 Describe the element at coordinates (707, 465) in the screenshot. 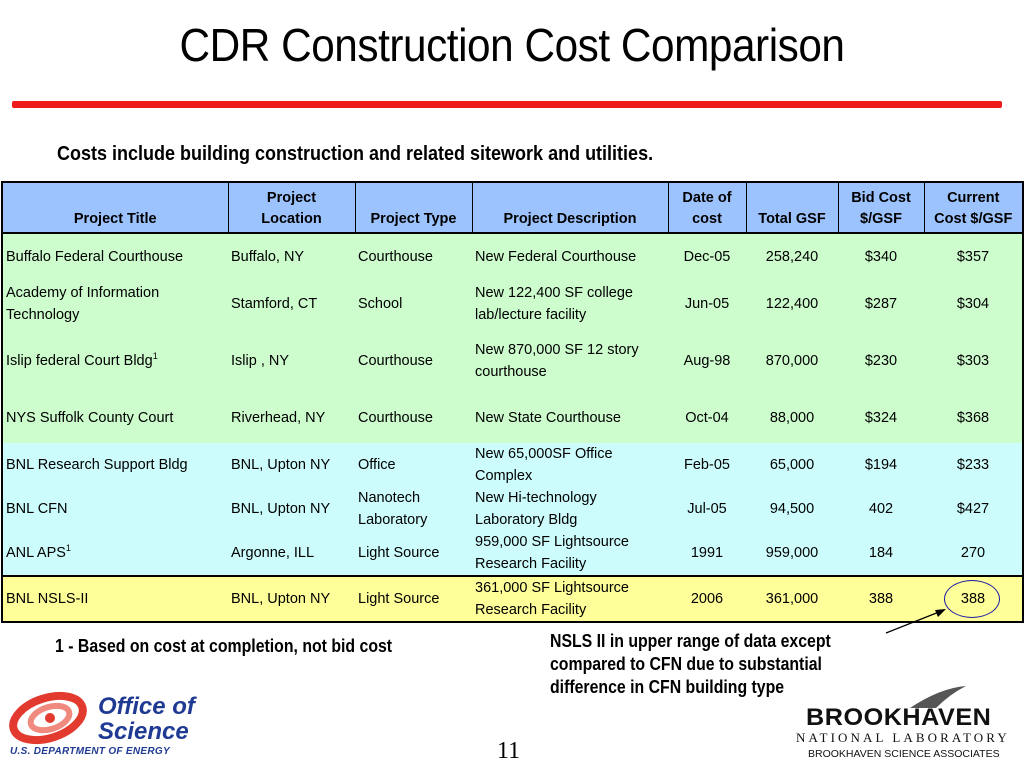

I see `cell-date: Feb-05` at that location.